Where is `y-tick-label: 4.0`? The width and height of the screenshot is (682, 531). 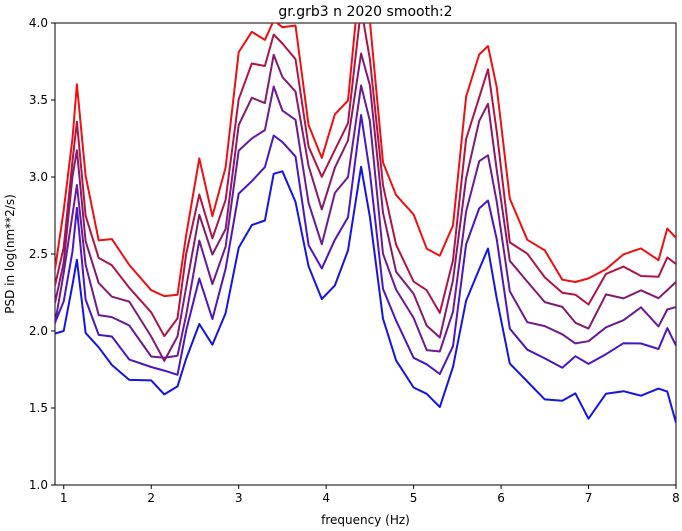
y-tick-label: 4.0 is located at coordinates (38, 23).